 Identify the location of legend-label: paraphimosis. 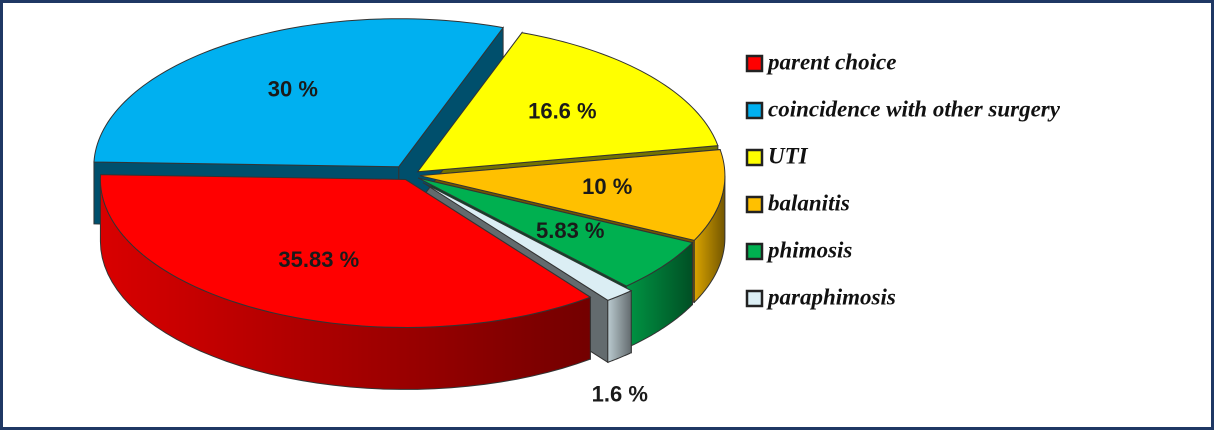
(831, 296).